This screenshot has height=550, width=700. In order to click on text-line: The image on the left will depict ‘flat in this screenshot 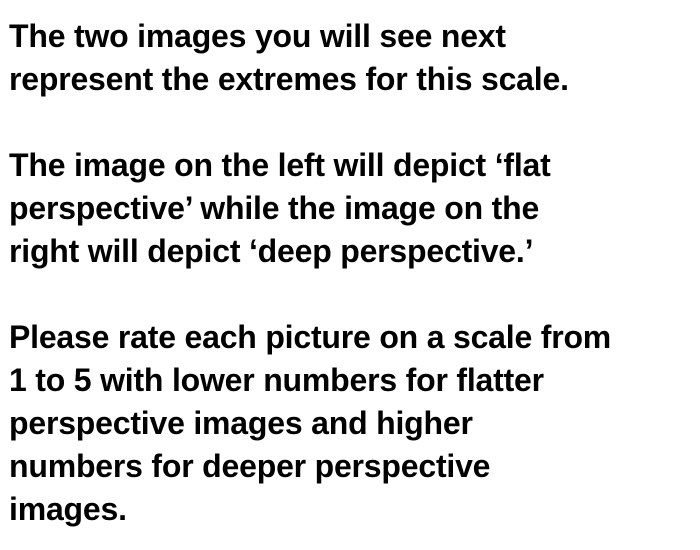, I will do `click(280, 165)`.